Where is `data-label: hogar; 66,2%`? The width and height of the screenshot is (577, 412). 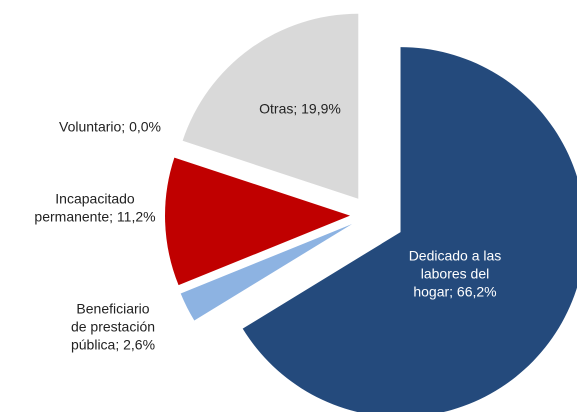
data-label: hogar; 66,2% is located at coordinates (454, 292).